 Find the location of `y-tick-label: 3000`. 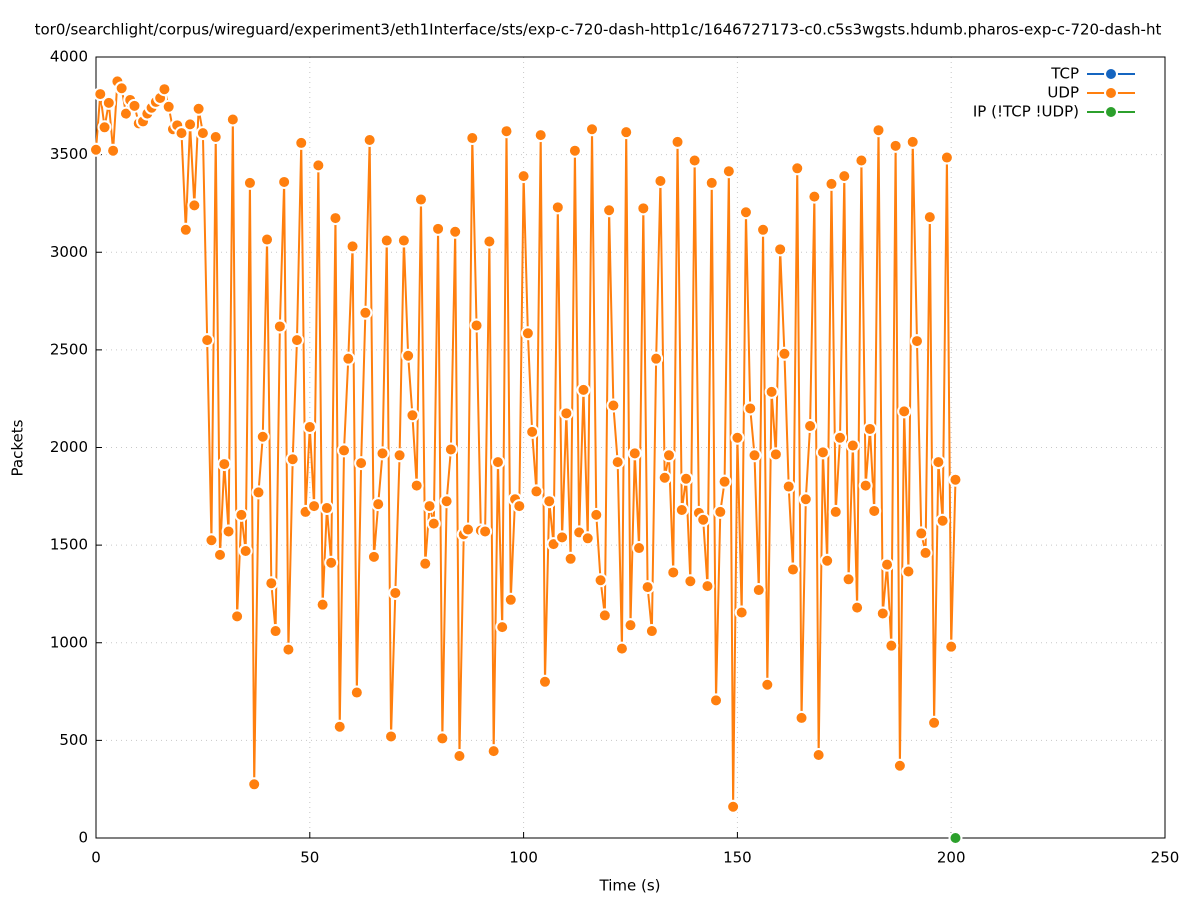

y-tick-label: 3000 is located at coordinates (69, 252).